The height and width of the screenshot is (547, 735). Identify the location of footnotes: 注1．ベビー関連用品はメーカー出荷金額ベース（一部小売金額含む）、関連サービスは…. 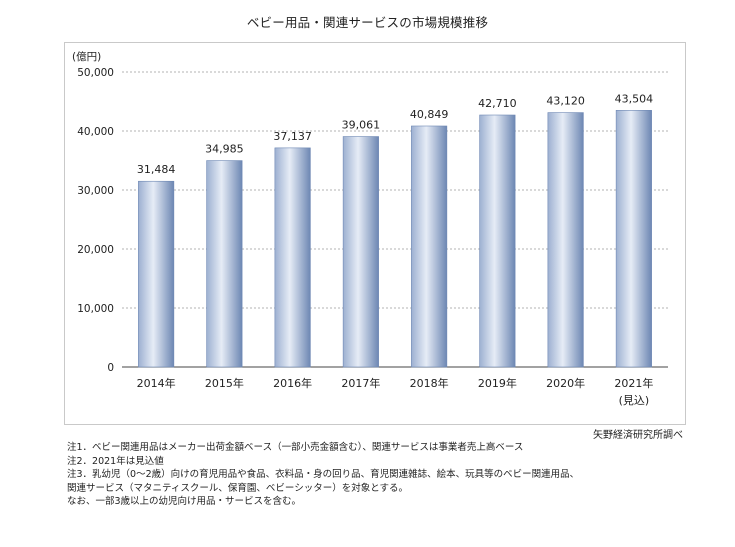
(323, 475).